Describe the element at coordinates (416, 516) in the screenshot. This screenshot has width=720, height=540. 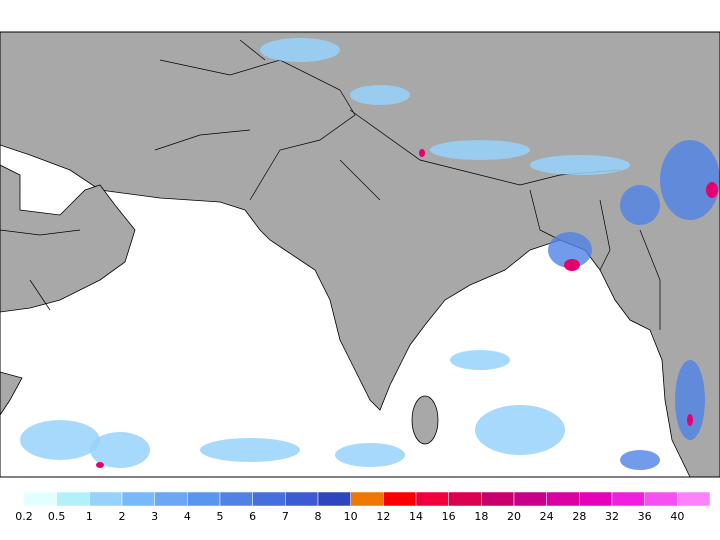
I see `colorbar-label: 14` at that location.